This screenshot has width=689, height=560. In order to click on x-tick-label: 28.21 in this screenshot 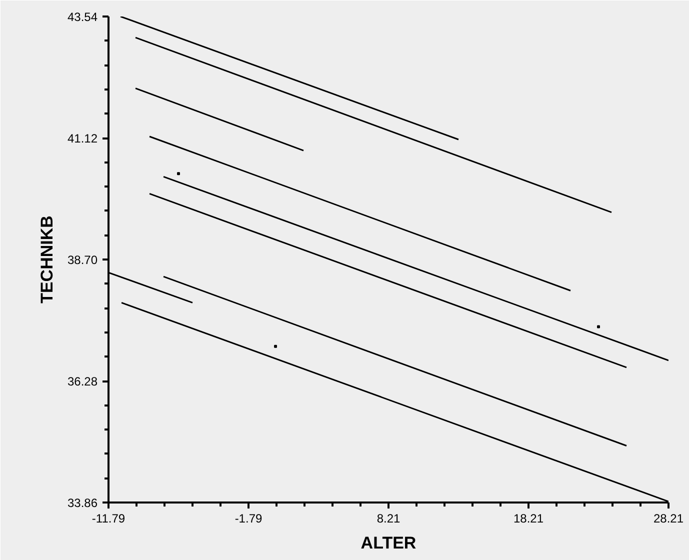, I will do `click(668, 519)`.